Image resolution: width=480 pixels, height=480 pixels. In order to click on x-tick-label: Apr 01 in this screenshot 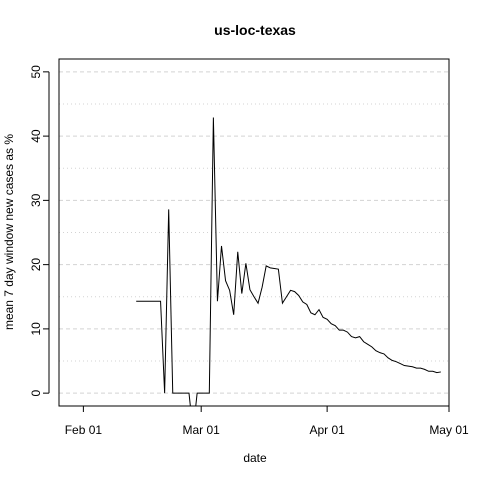, I will do `click(327, 430)`.